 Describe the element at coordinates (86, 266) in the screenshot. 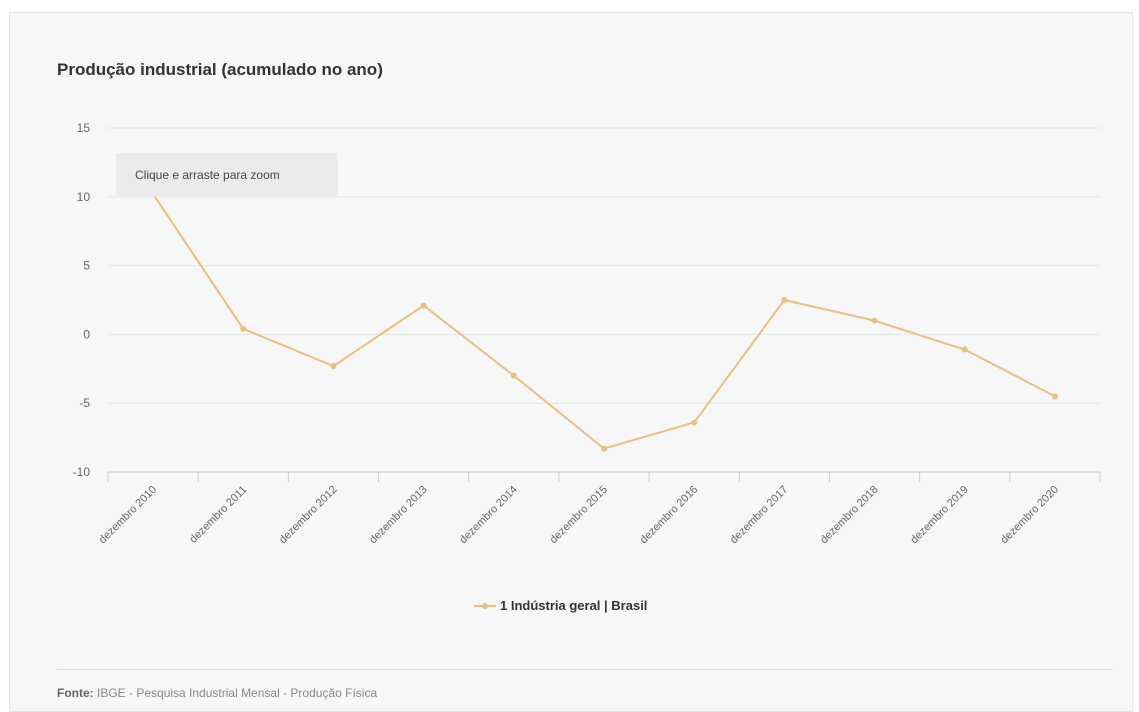

I see `y-tick-label: 5` at that location.